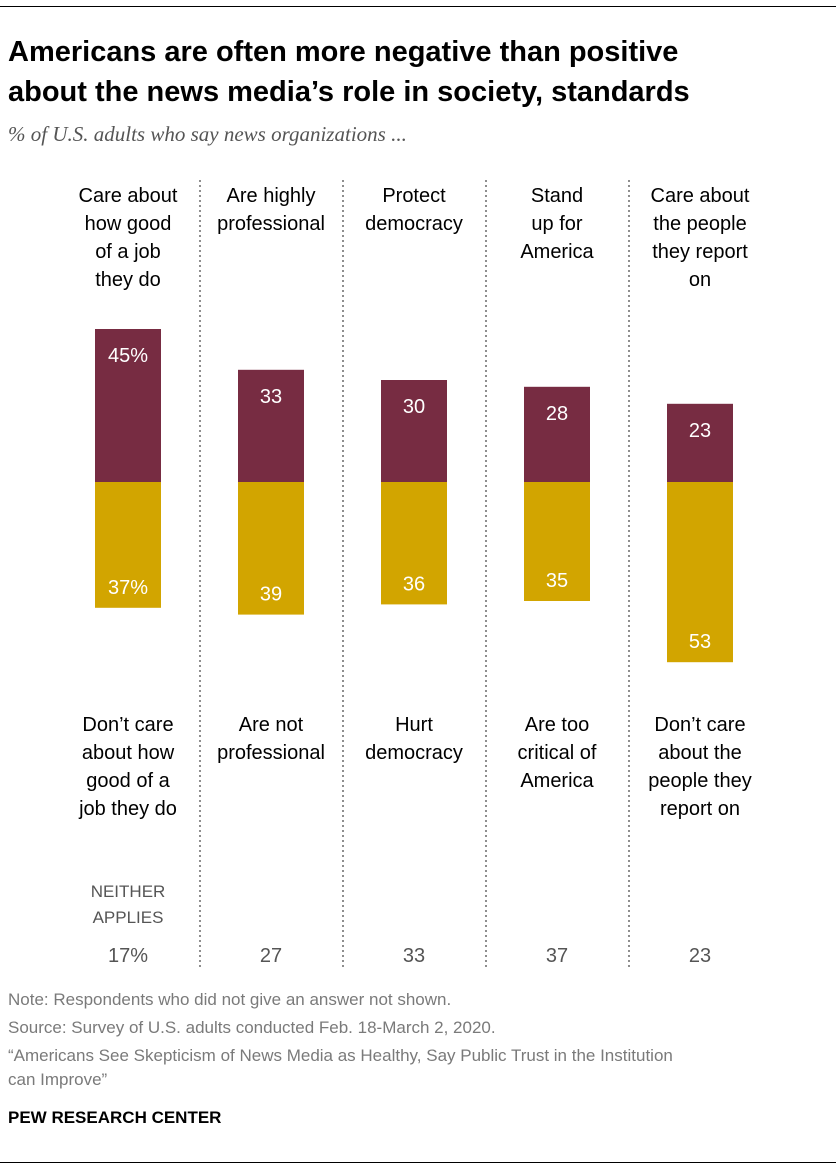  I want to click on negative-value-3: 36, so click(414, 584).